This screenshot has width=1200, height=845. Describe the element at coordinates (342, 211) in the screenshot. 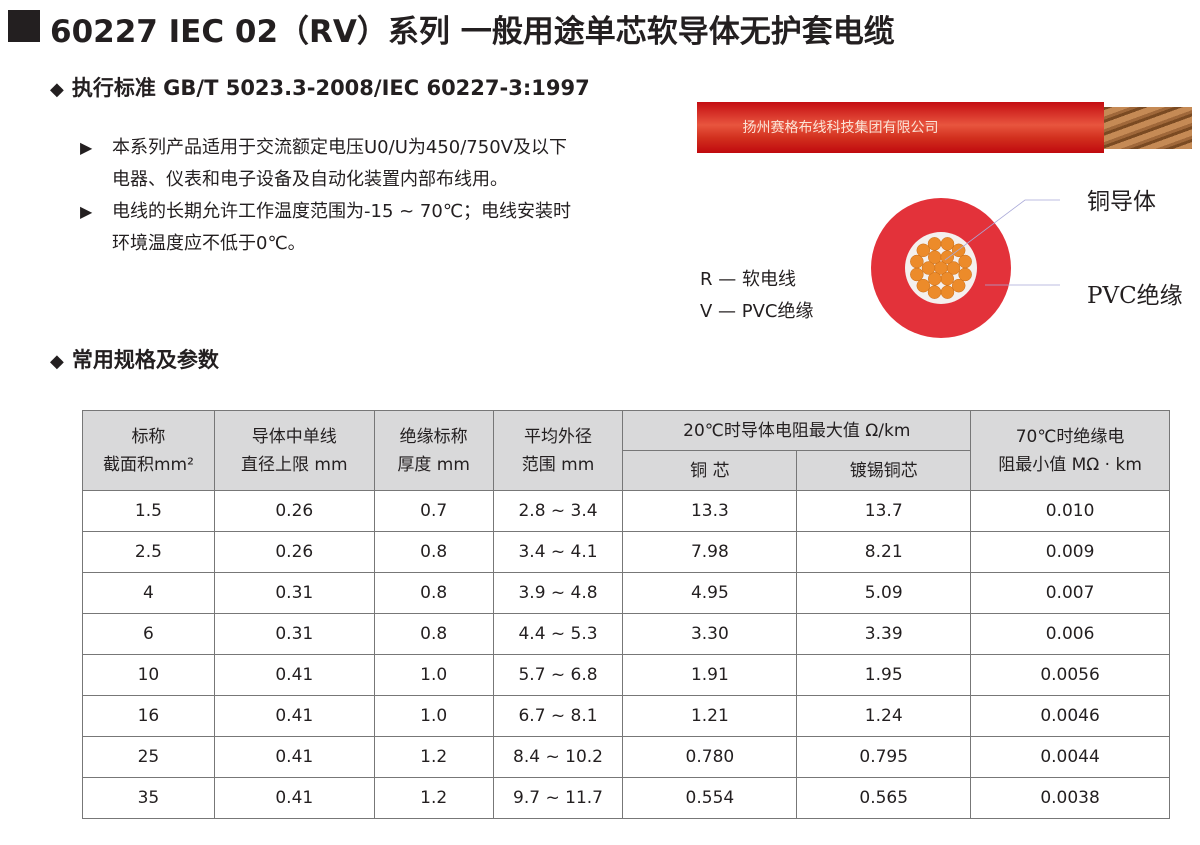

I see `bullet-line: 电线的长期允许工作温度范围为-15 ~ 70℃；电线安装时` at that location.